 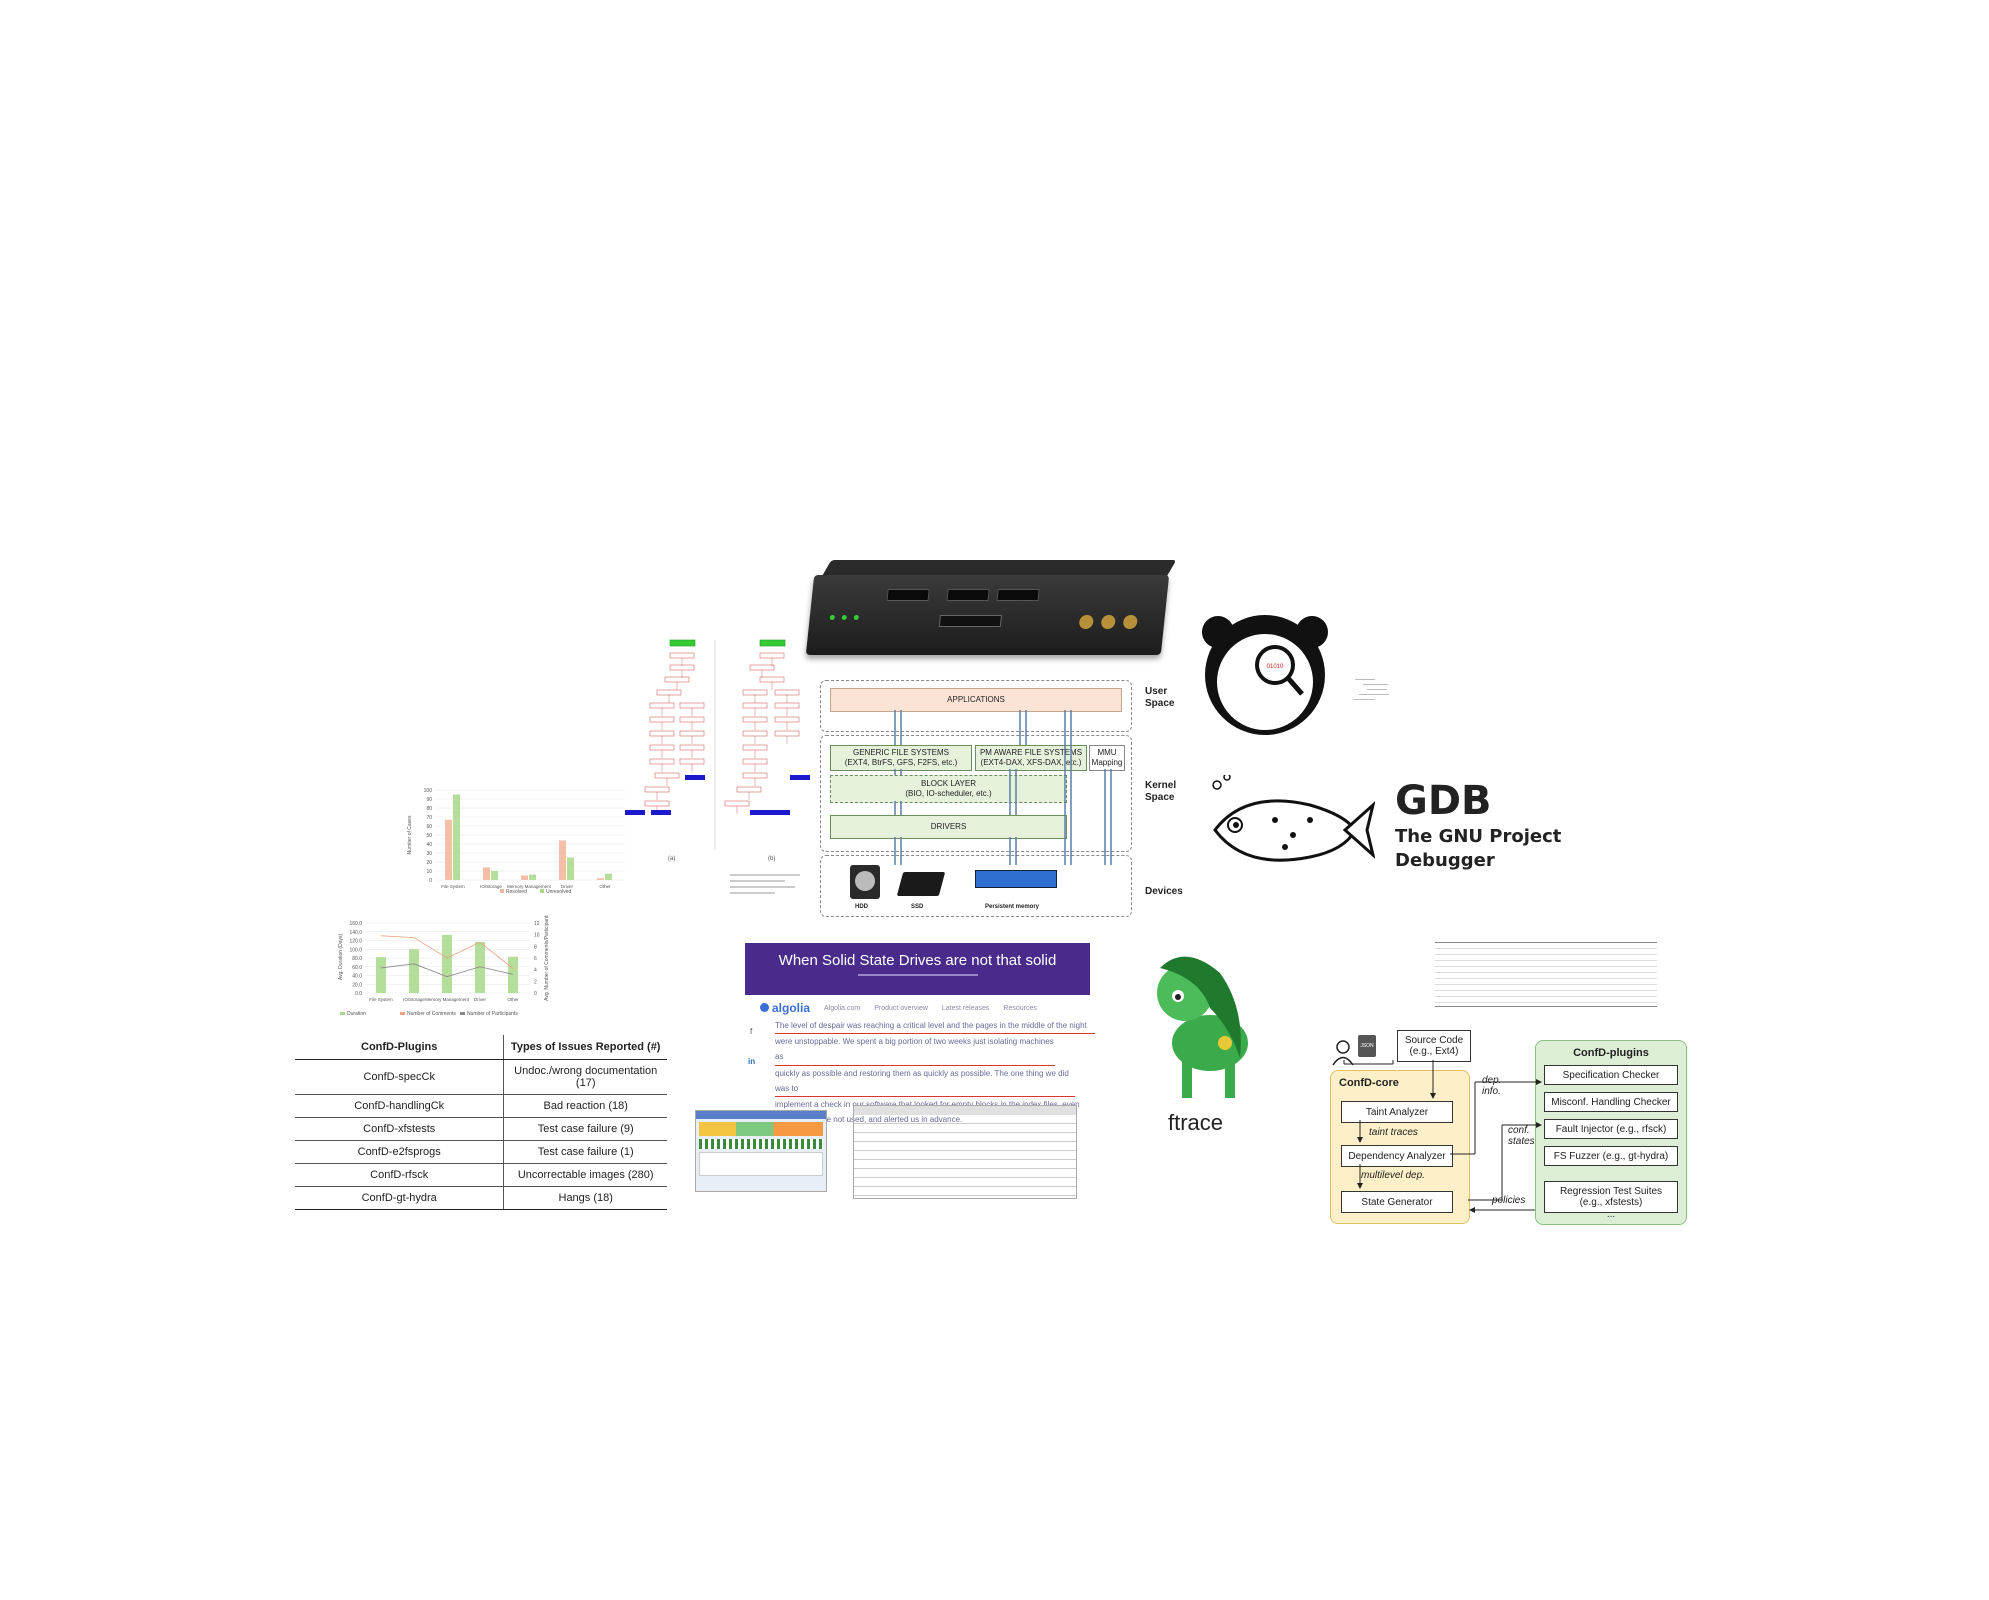 I want to click on connector-knob, so click(x=1108, y=622).